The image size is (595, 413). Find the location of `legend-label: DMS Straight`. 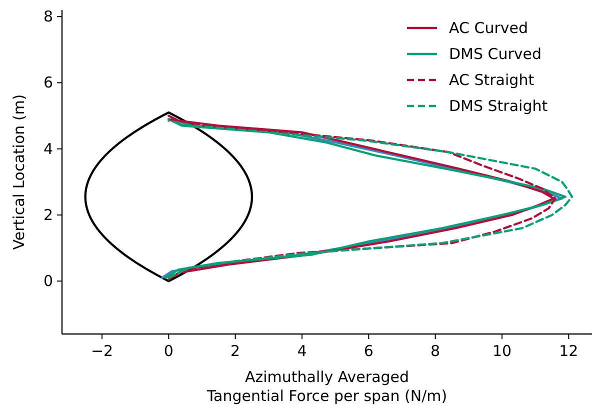

legend-label: DMS Straight is located at coordinates (498, 106).